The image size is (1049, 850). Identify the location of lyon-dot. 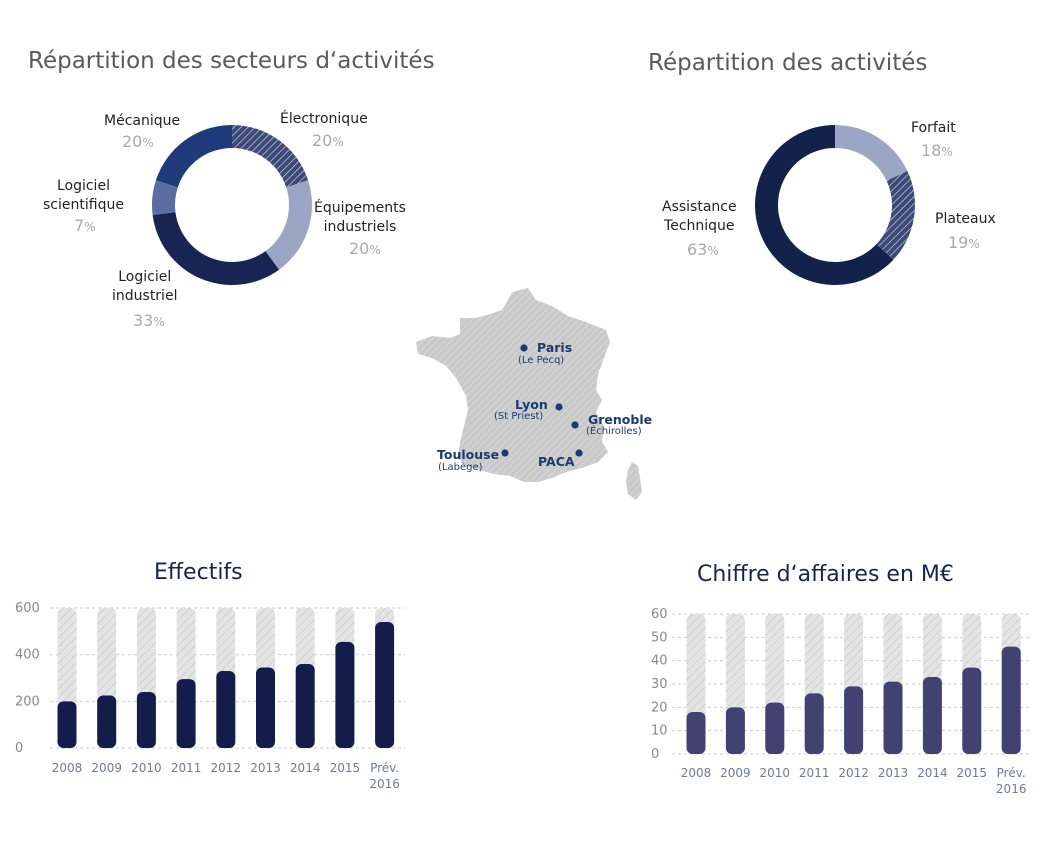
(559, 407).